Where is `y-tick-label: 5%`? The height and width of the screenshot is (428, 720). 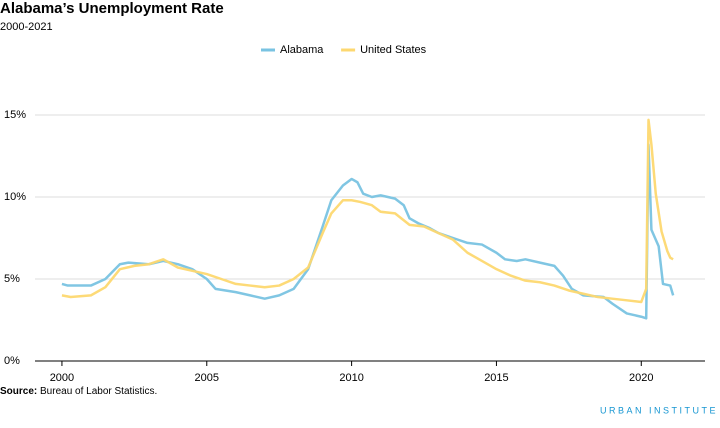
y-tick-label: 5% is located at coordinates (12, 279).